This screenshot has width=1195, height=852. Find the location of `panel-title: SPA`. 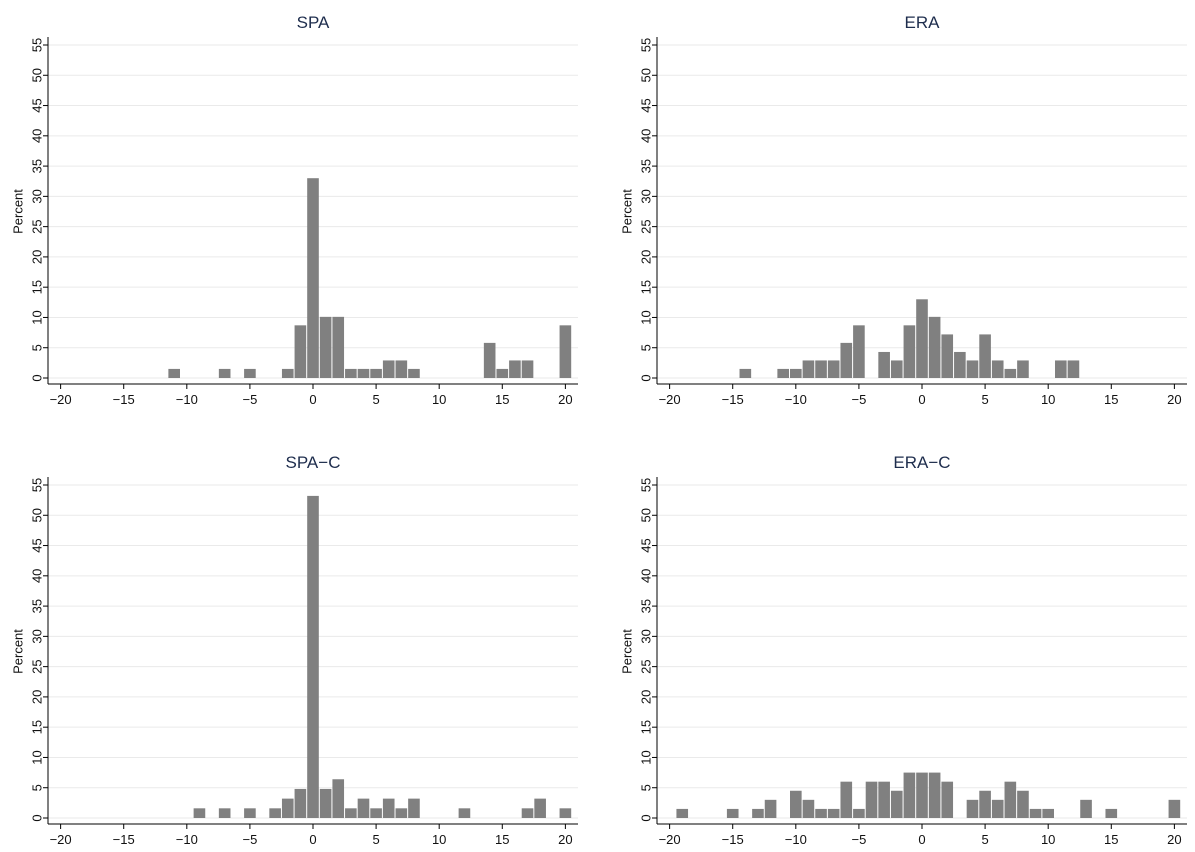

panel-title: SPA is located at coordinates (313, 22).